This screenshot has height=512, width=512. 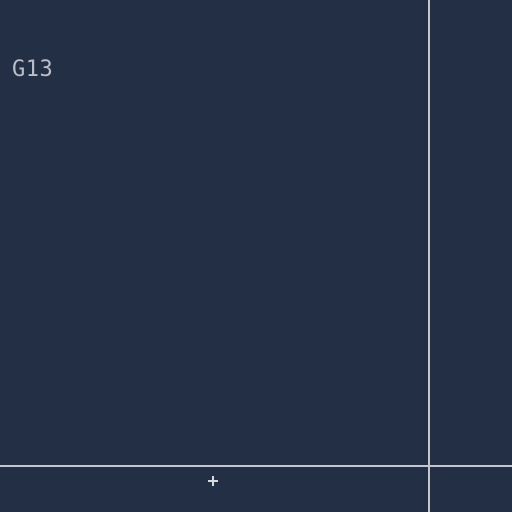 I want to click on plus-icon, so click(x=213, y=481).